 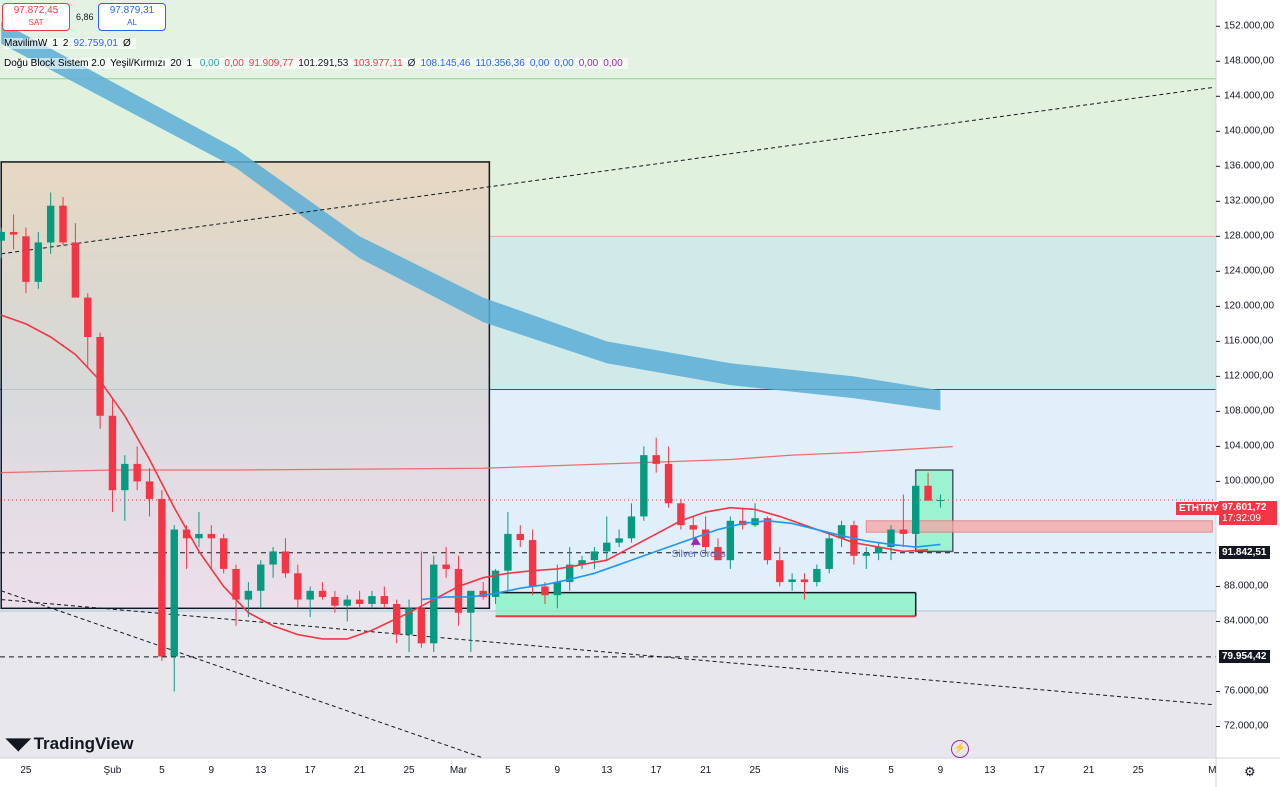 I want to click on ind2-value: 110.356,36, so click(x=500, y=63).